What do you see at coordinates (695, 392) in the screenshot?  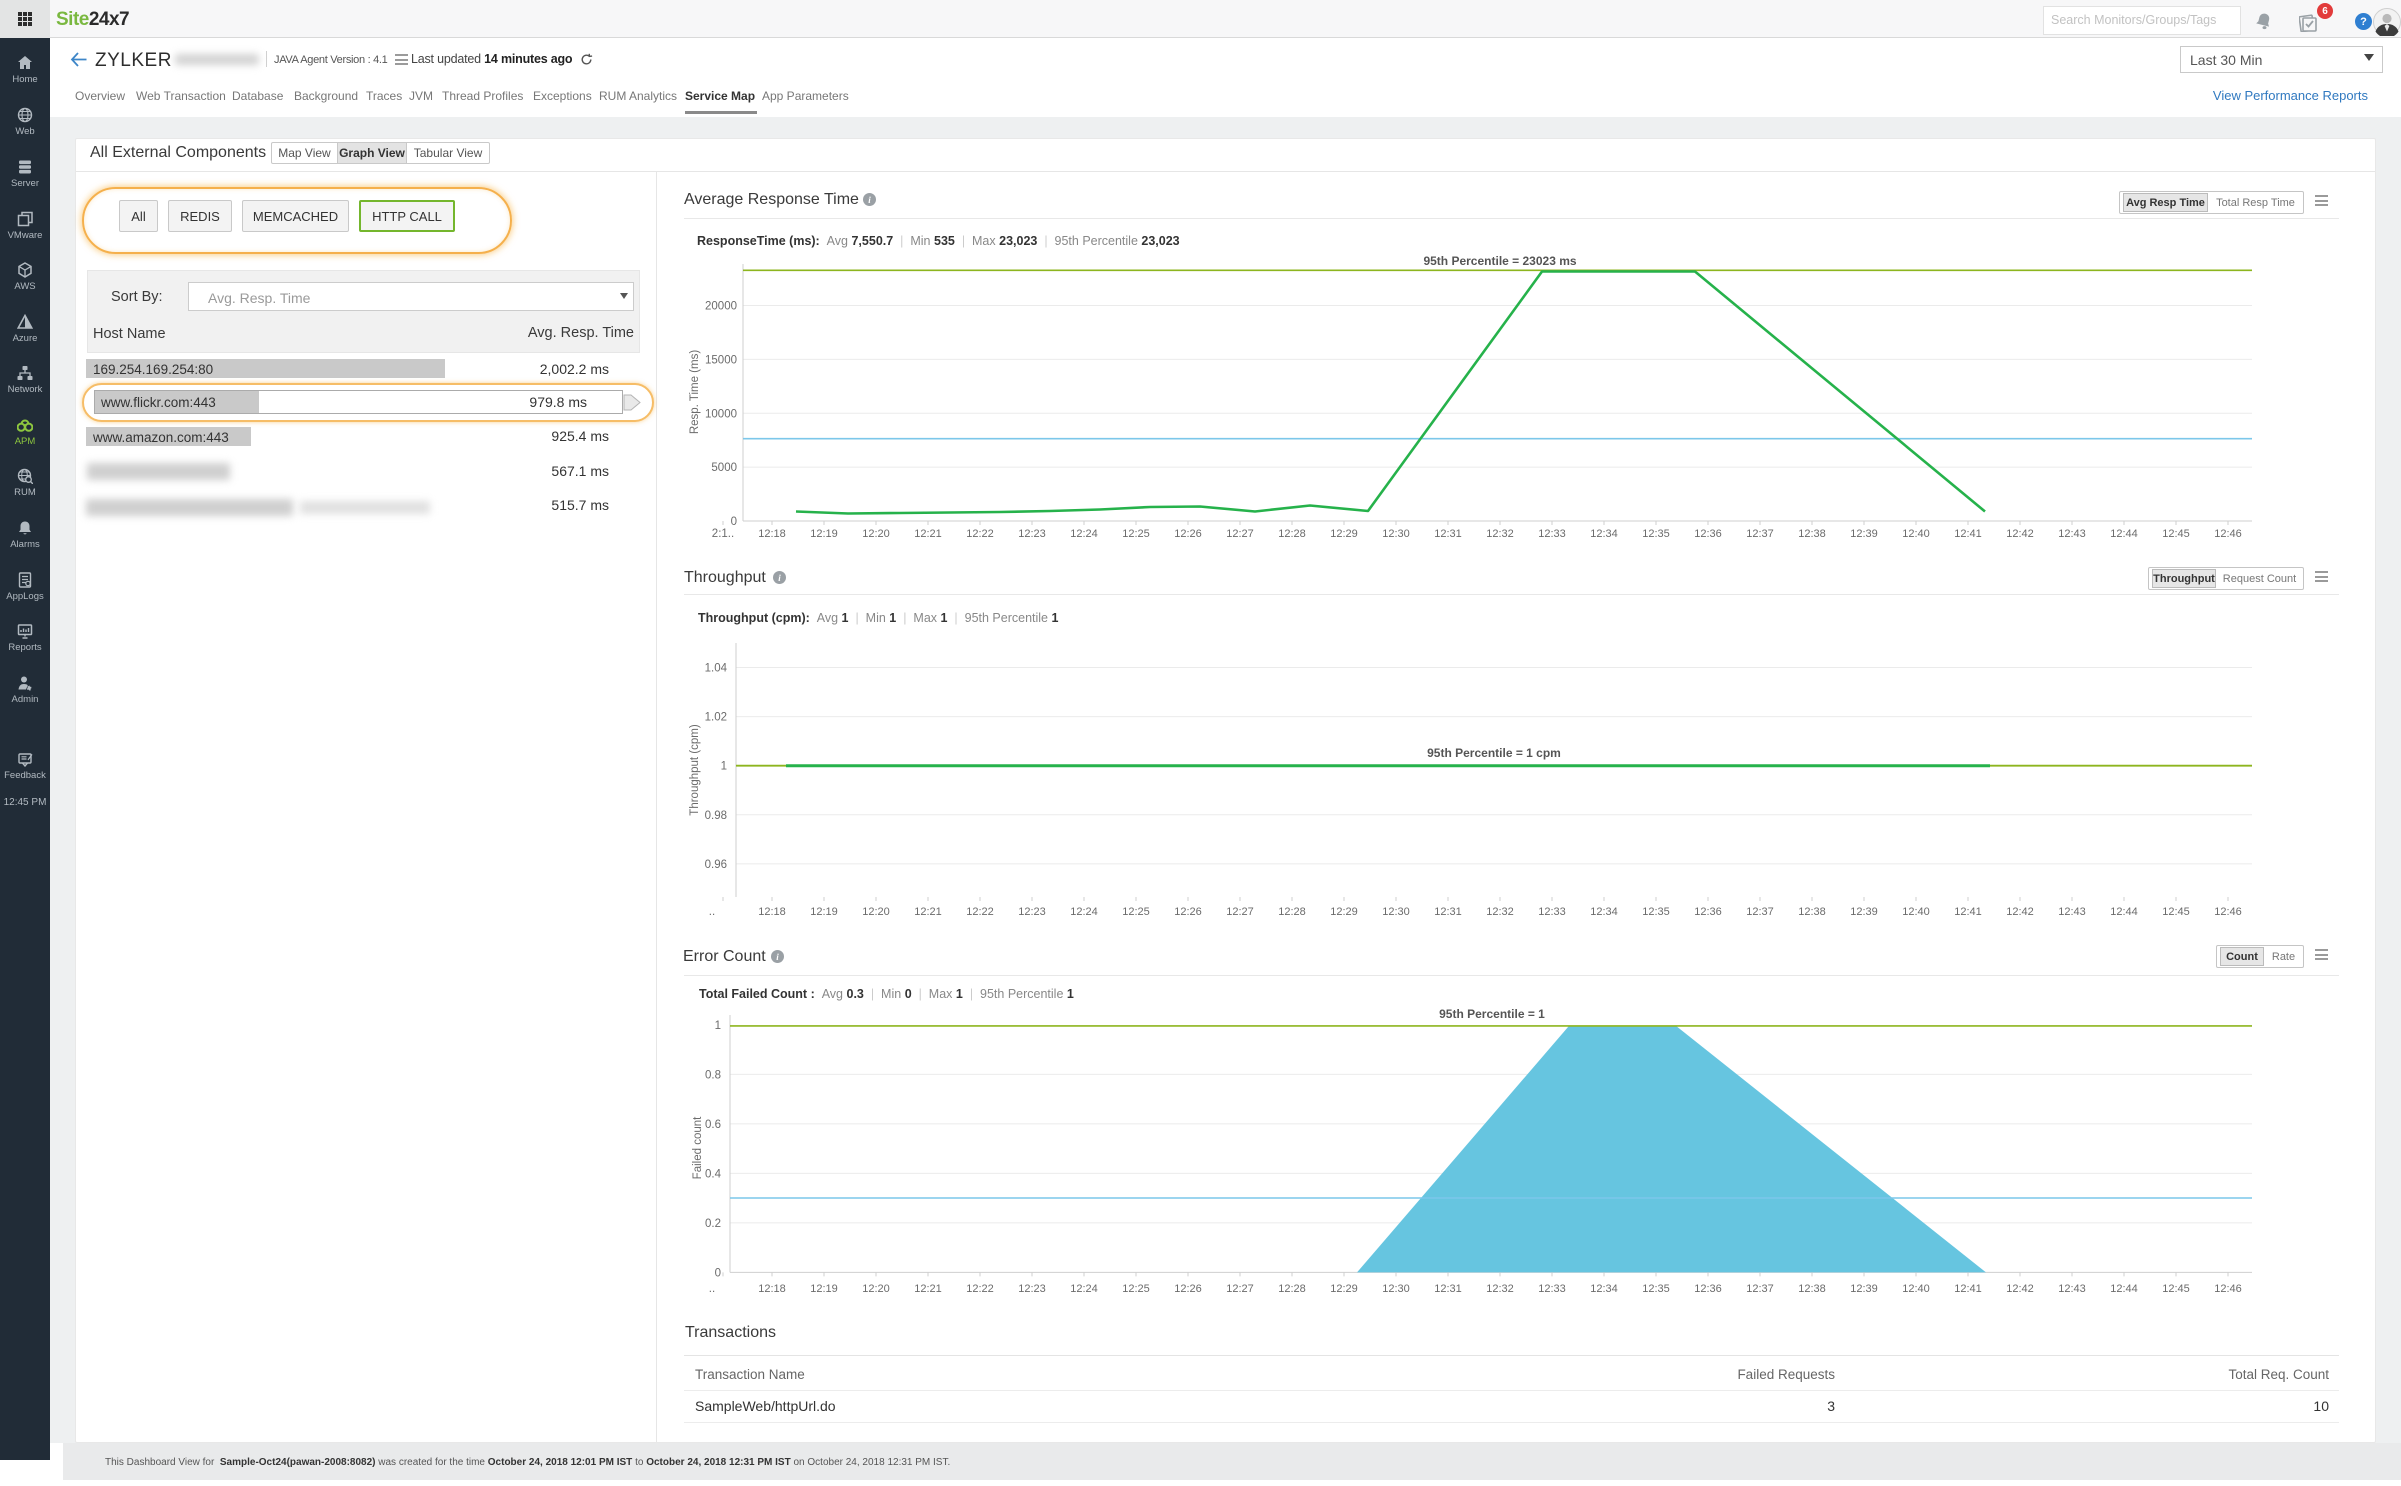 I see `svg-text: Resp. Time (ms)` at bounding box center [695, 392].